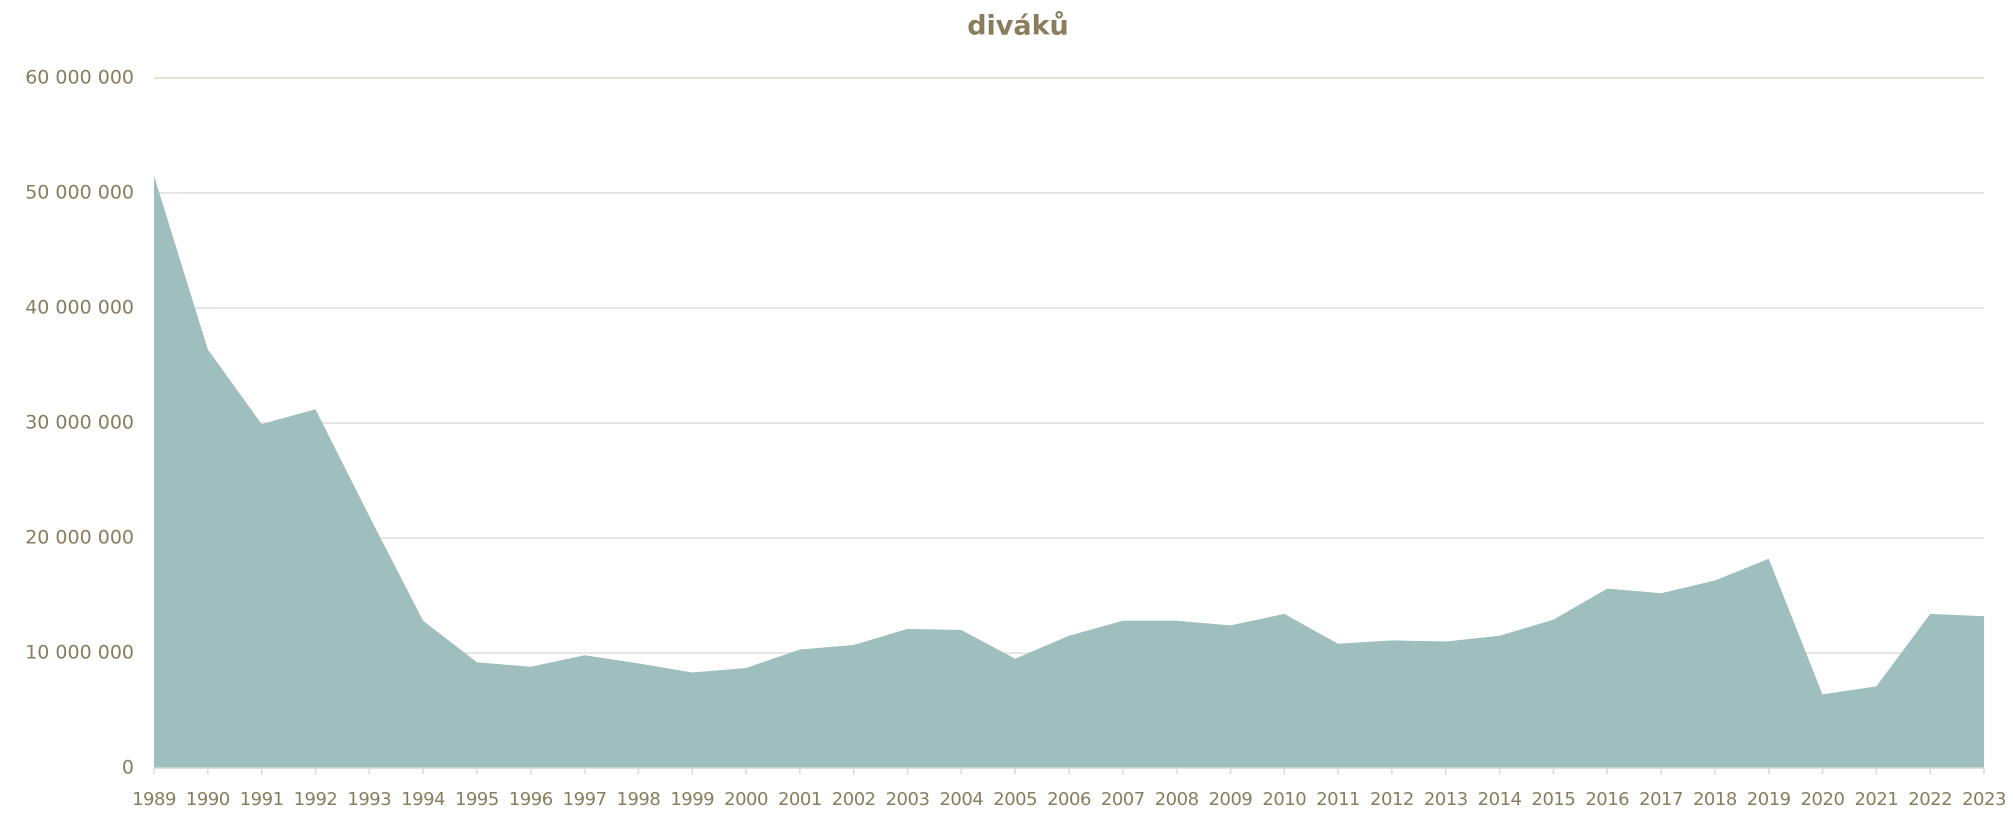  What do you see at coordinates (1554, 799) in the screenshot?
I see `x-tick-label: 2015` at bounding box center [1554, 799].